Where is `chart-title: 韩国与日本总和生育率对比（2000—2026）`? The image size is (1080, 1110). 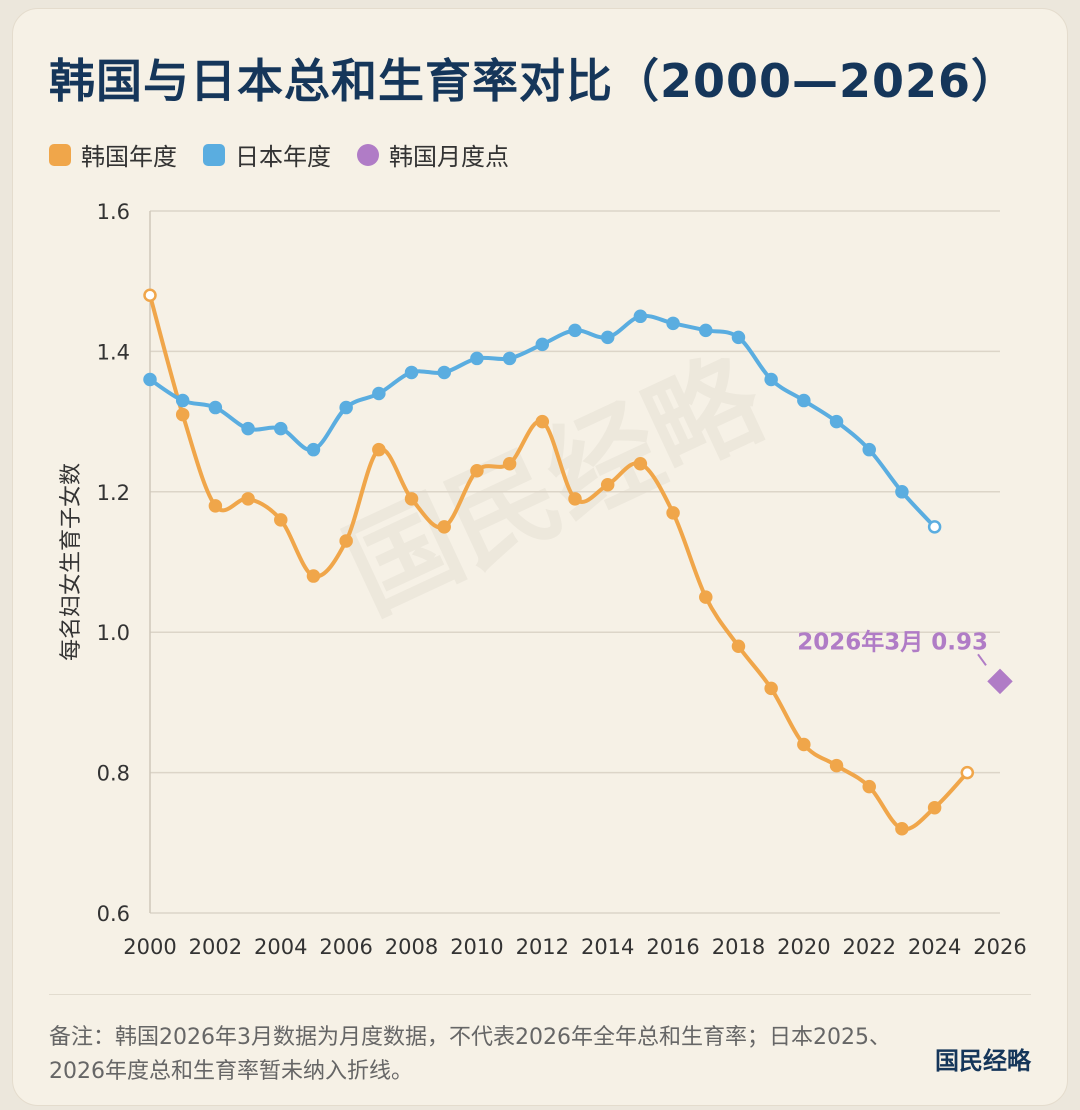 chart-title: 韩国与日本总和生育率对比（2000—2026） is located at coordinates (534, 81).